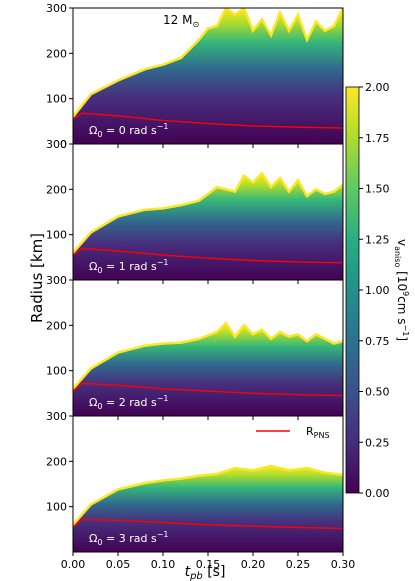 This screenshot has height=581, width=415. What do you see at coordinates (214, 572) in the screenshot?
I see `x-axis-label-unit: [s]` at bounding box center [214, 572].